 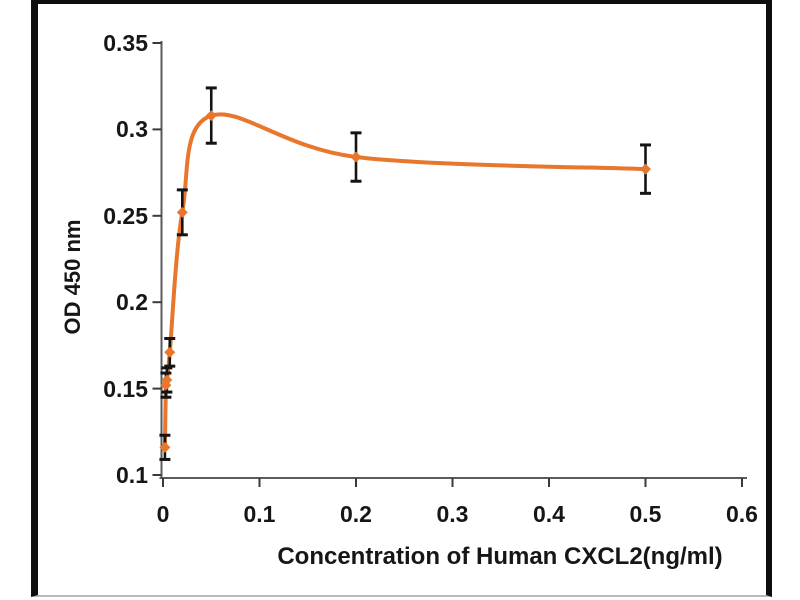 What do you see at coordinates (132, 302) in the screenshot?
I see `y-tick-label: 0.2` at bounding box center [132, 302].